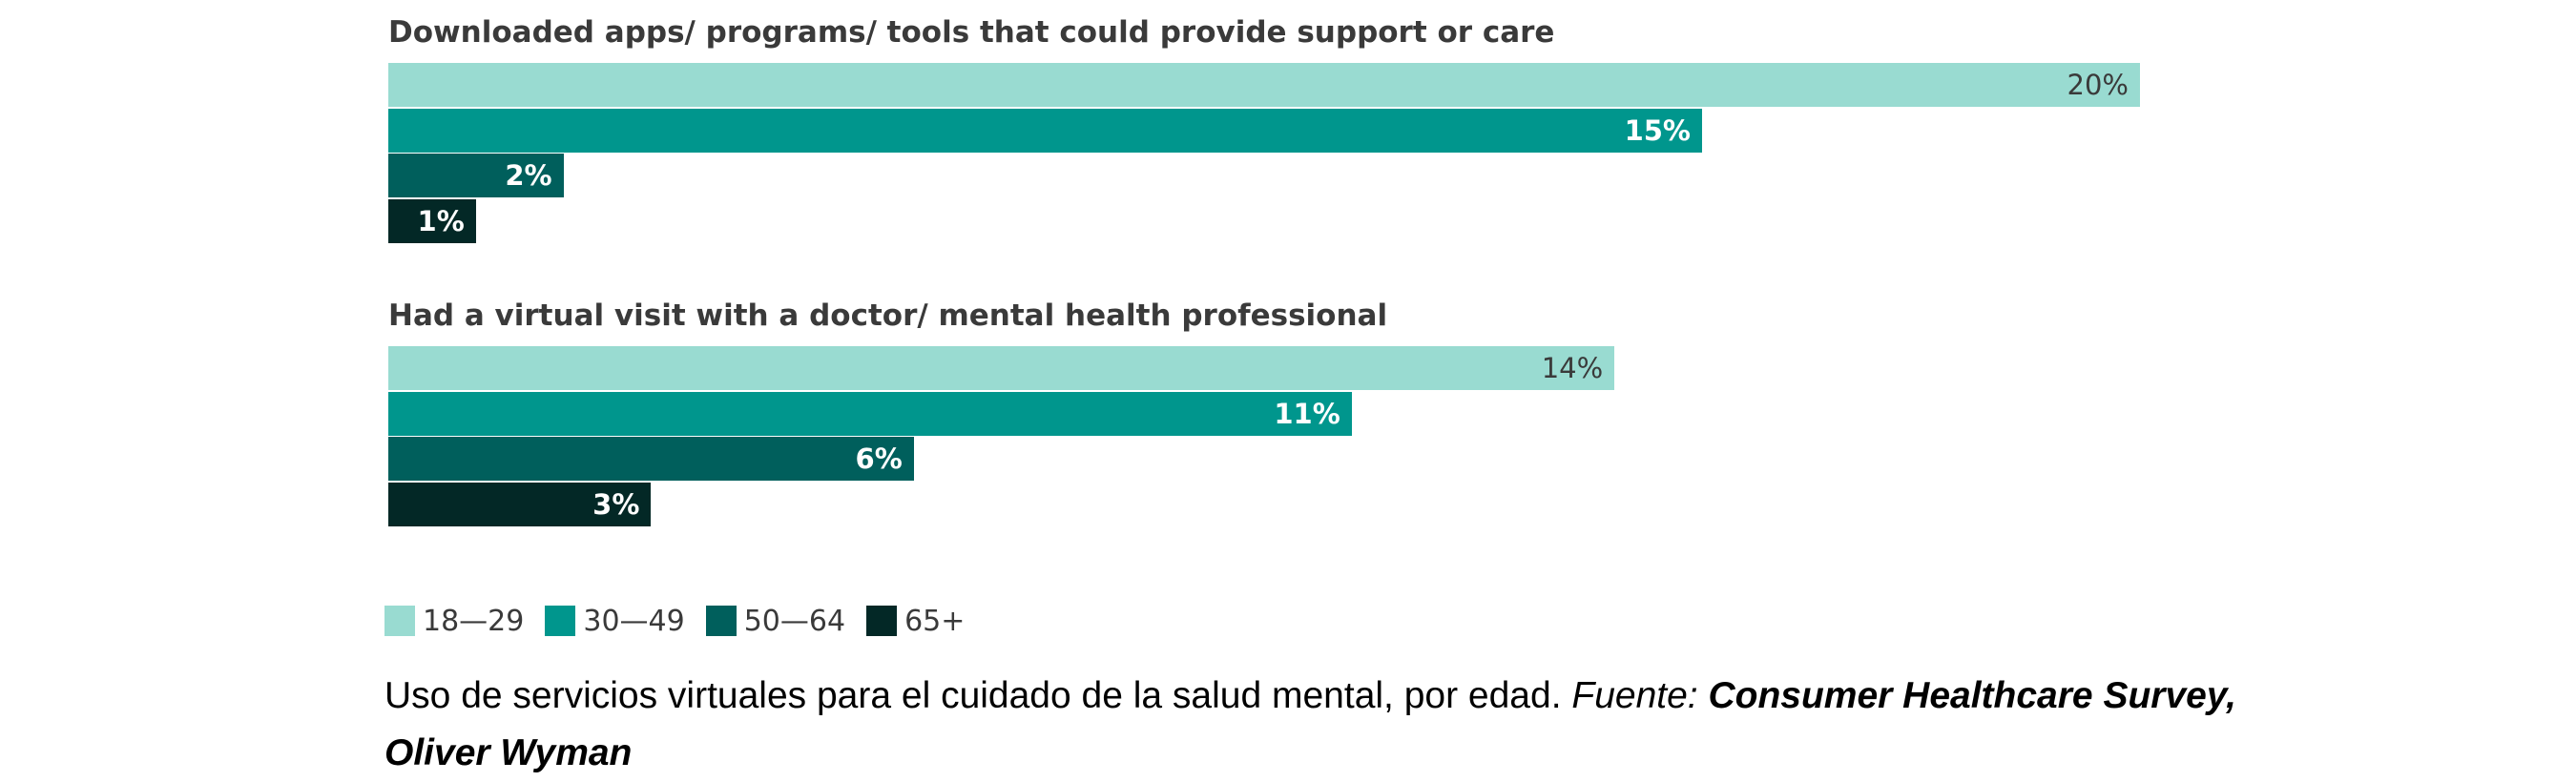 The image size is (2576, 782). Describe the element at coordinates (441, 220) in the screenshot. I see `data-label: 1%` at that location.